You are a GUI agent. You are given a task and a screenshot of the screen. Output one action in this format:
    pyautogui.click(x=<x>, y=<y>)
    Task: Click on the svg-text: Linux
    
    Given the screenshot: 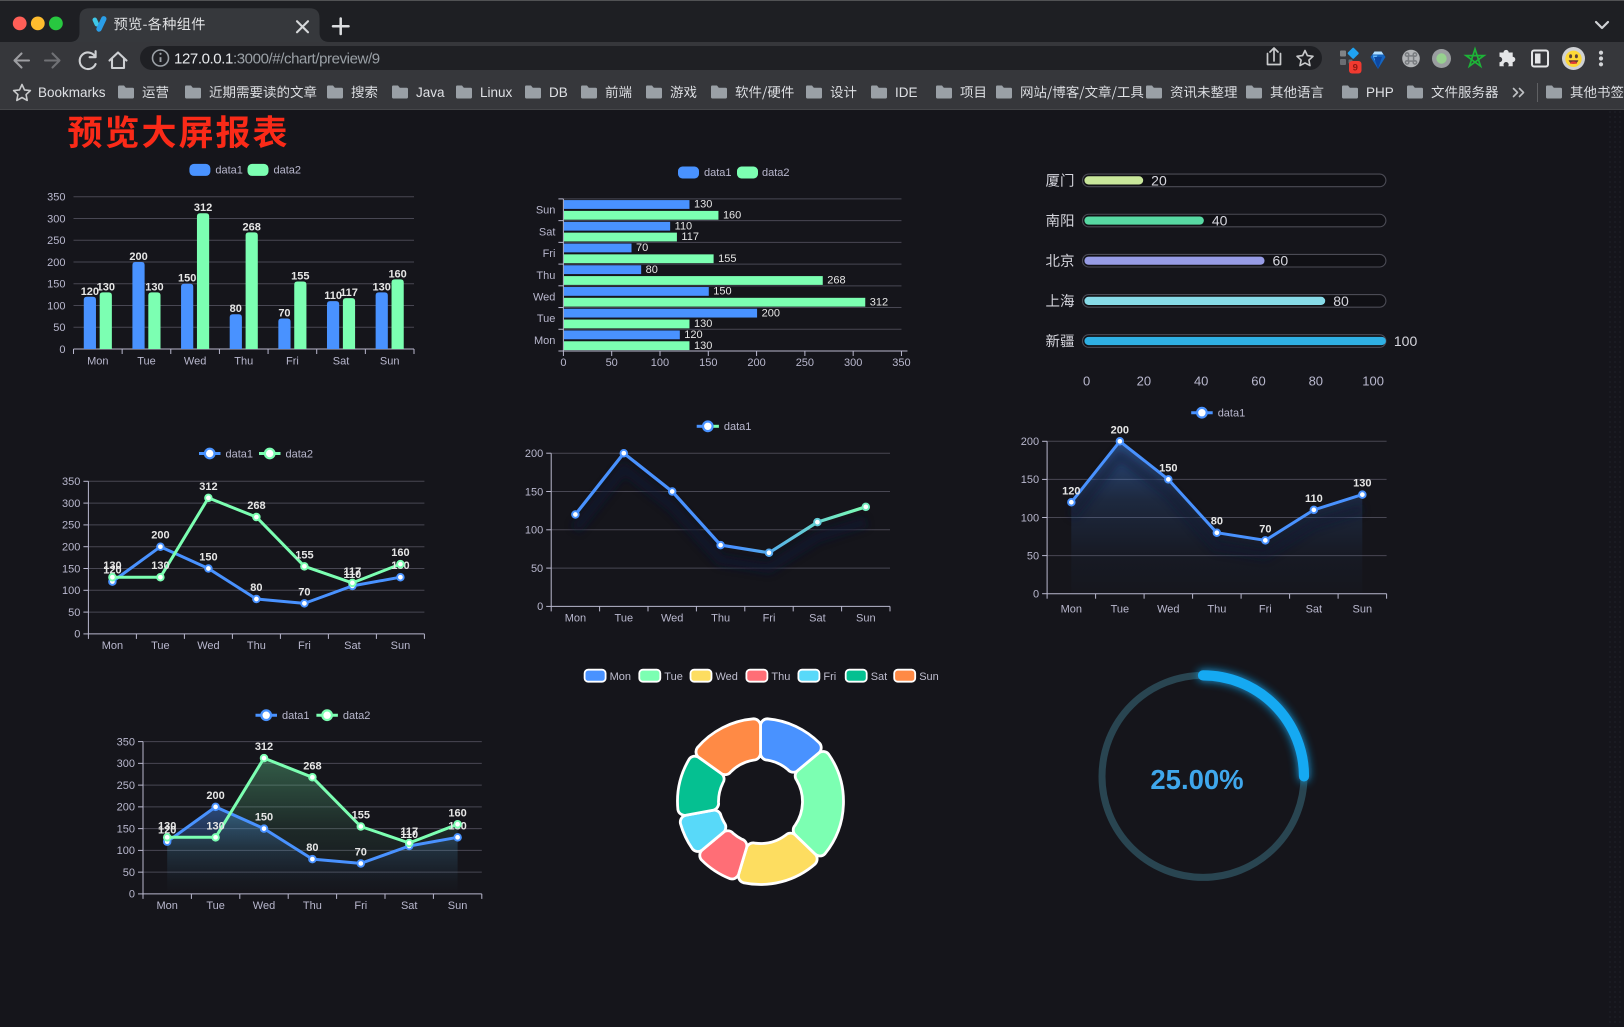 What is the action you would take?
    pyautogui.click(x=496, y=92)
    